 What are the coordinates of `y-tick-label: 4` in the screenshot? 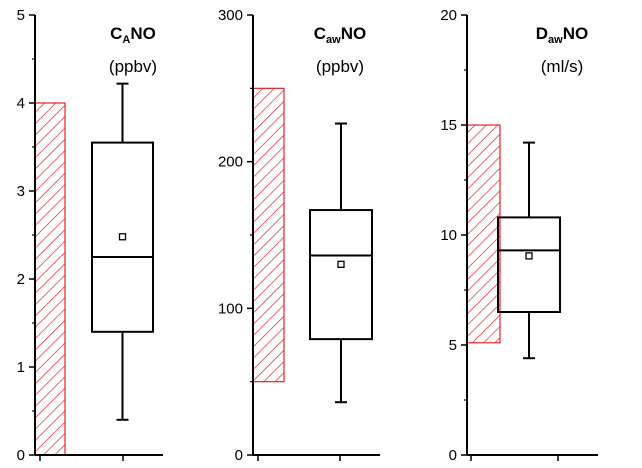 It's located at (21, 103).